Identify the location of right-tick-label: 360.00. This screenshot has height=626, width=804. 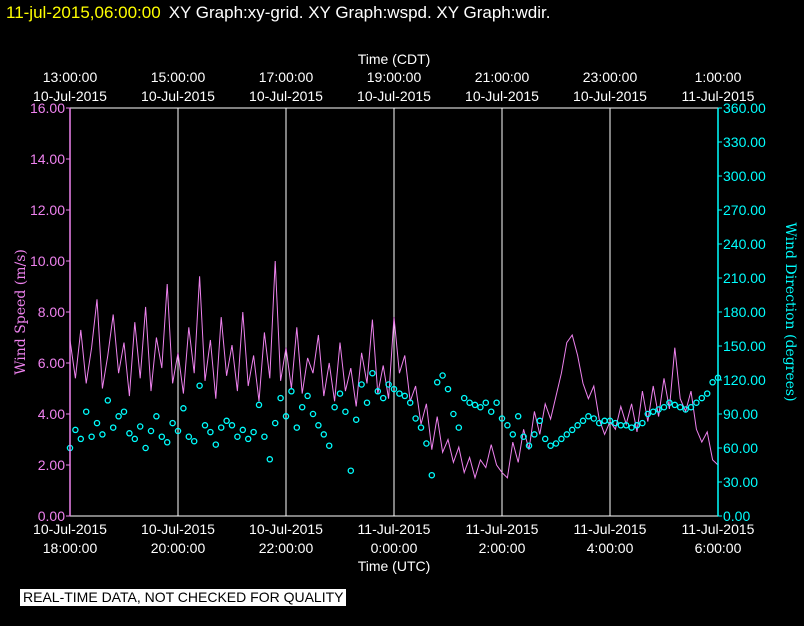
(744, 108).